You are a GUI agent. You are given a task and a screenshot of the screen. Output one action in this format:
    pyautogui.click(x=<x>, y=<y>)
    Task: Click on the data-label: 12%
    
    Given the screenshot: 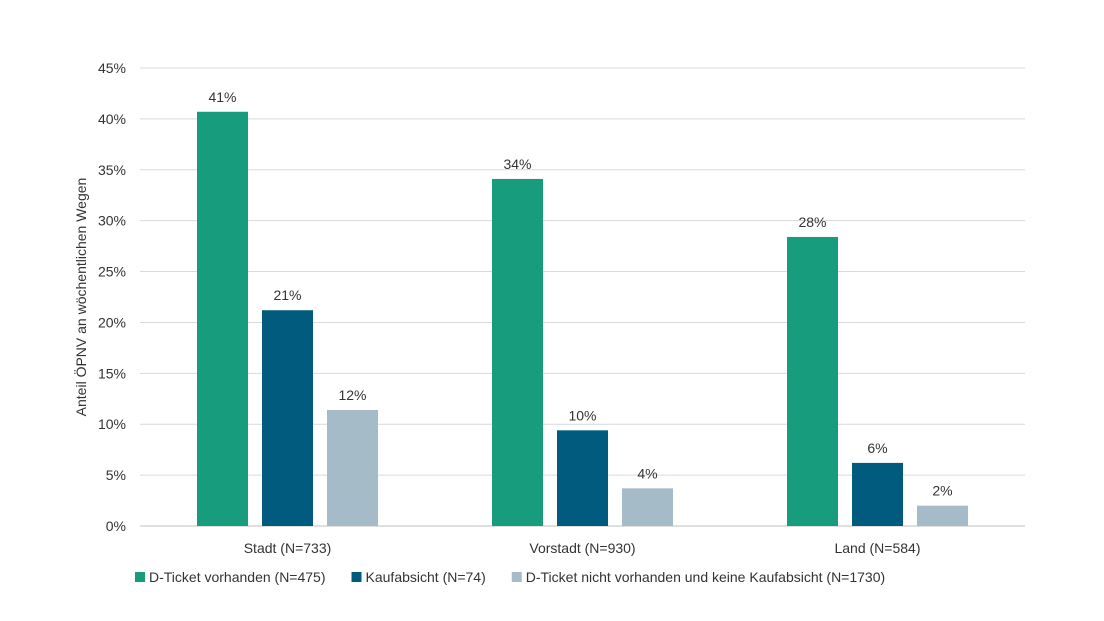 What is the action you would take?
    pyautogui.click(x=352, y=395)
    